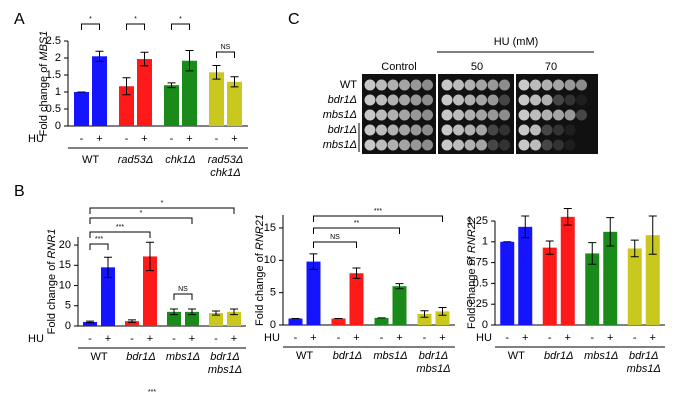 The image size is (682, 402). Describe the element at coordinates (348, 85) in the screenshot. I see `strain-label: WT` at that location.